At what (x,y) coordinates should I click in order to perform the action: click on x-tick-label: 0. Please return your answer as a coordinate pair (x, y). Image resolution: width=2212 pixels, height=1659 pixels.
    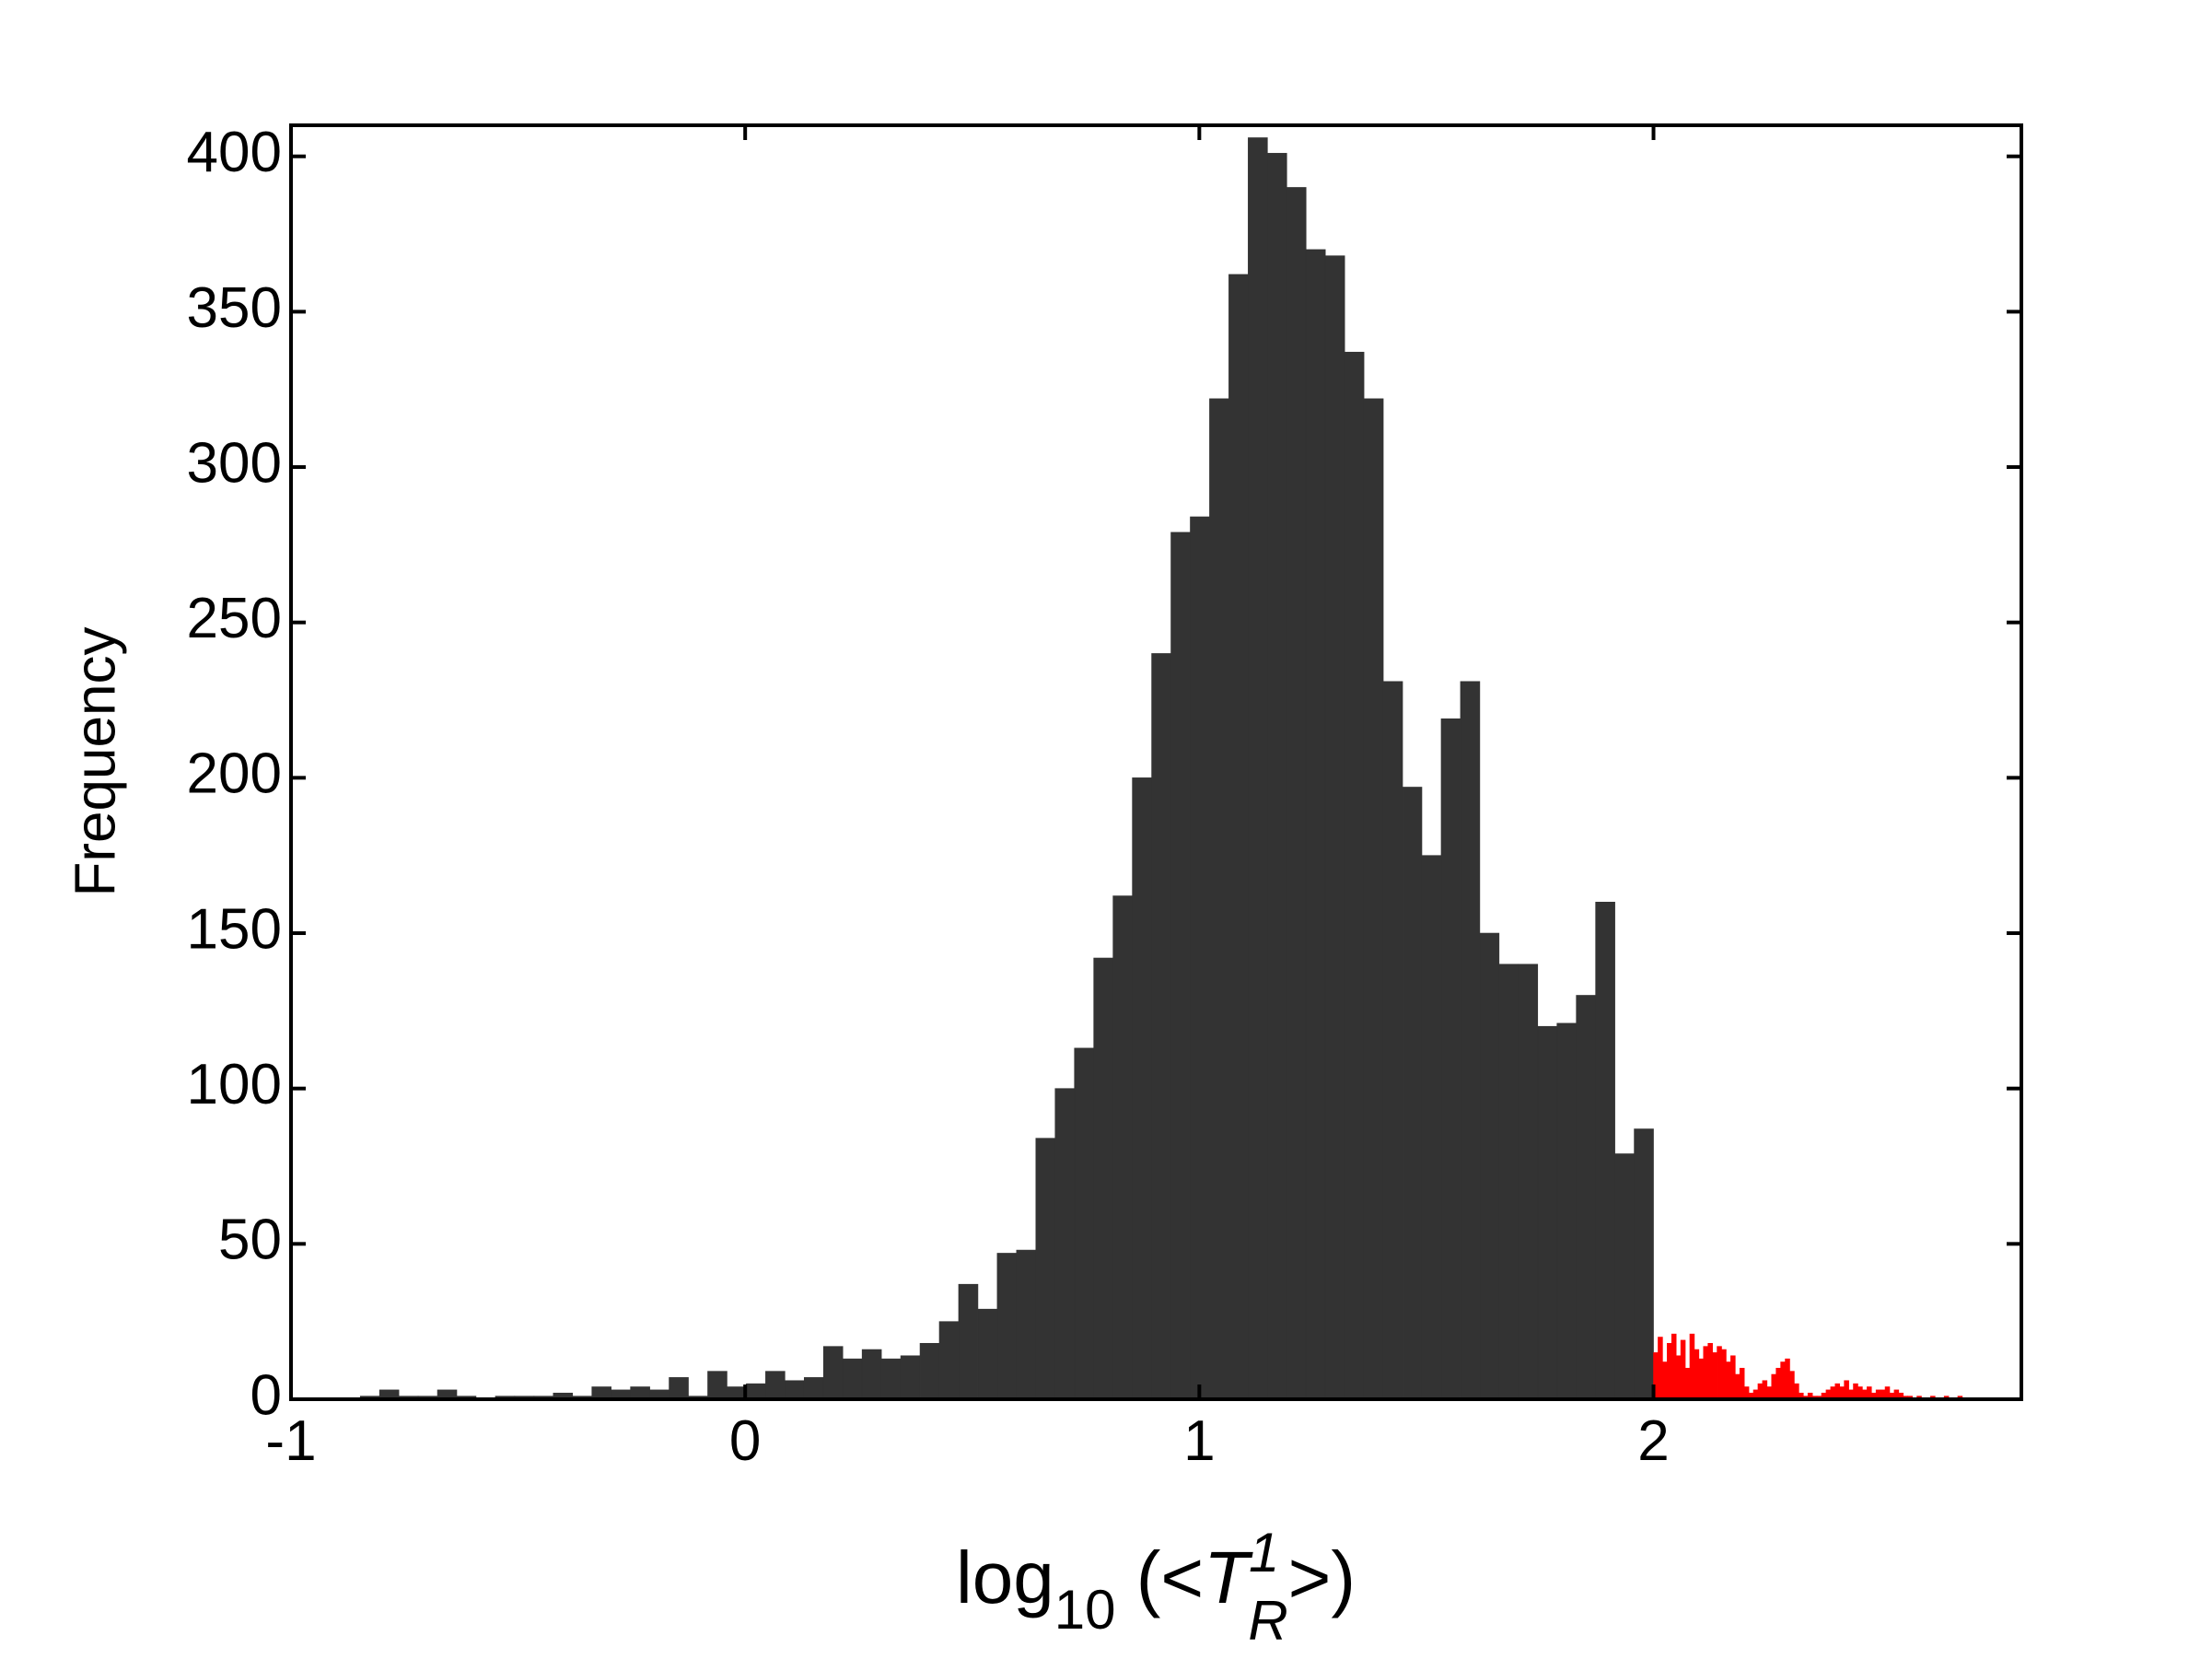
    Looking at the image, I should click on (745, 1441).